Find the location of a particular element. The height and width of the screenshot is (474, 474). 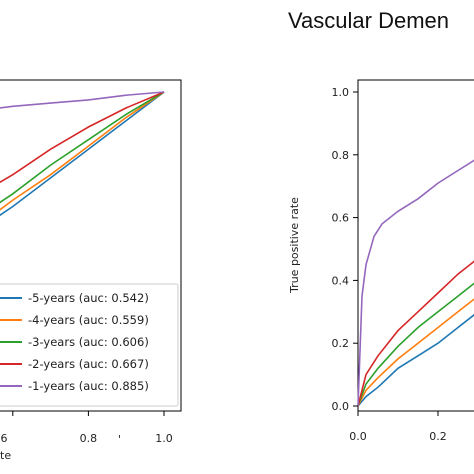

left-series-line-3-years is located at coordinates (82, 147).